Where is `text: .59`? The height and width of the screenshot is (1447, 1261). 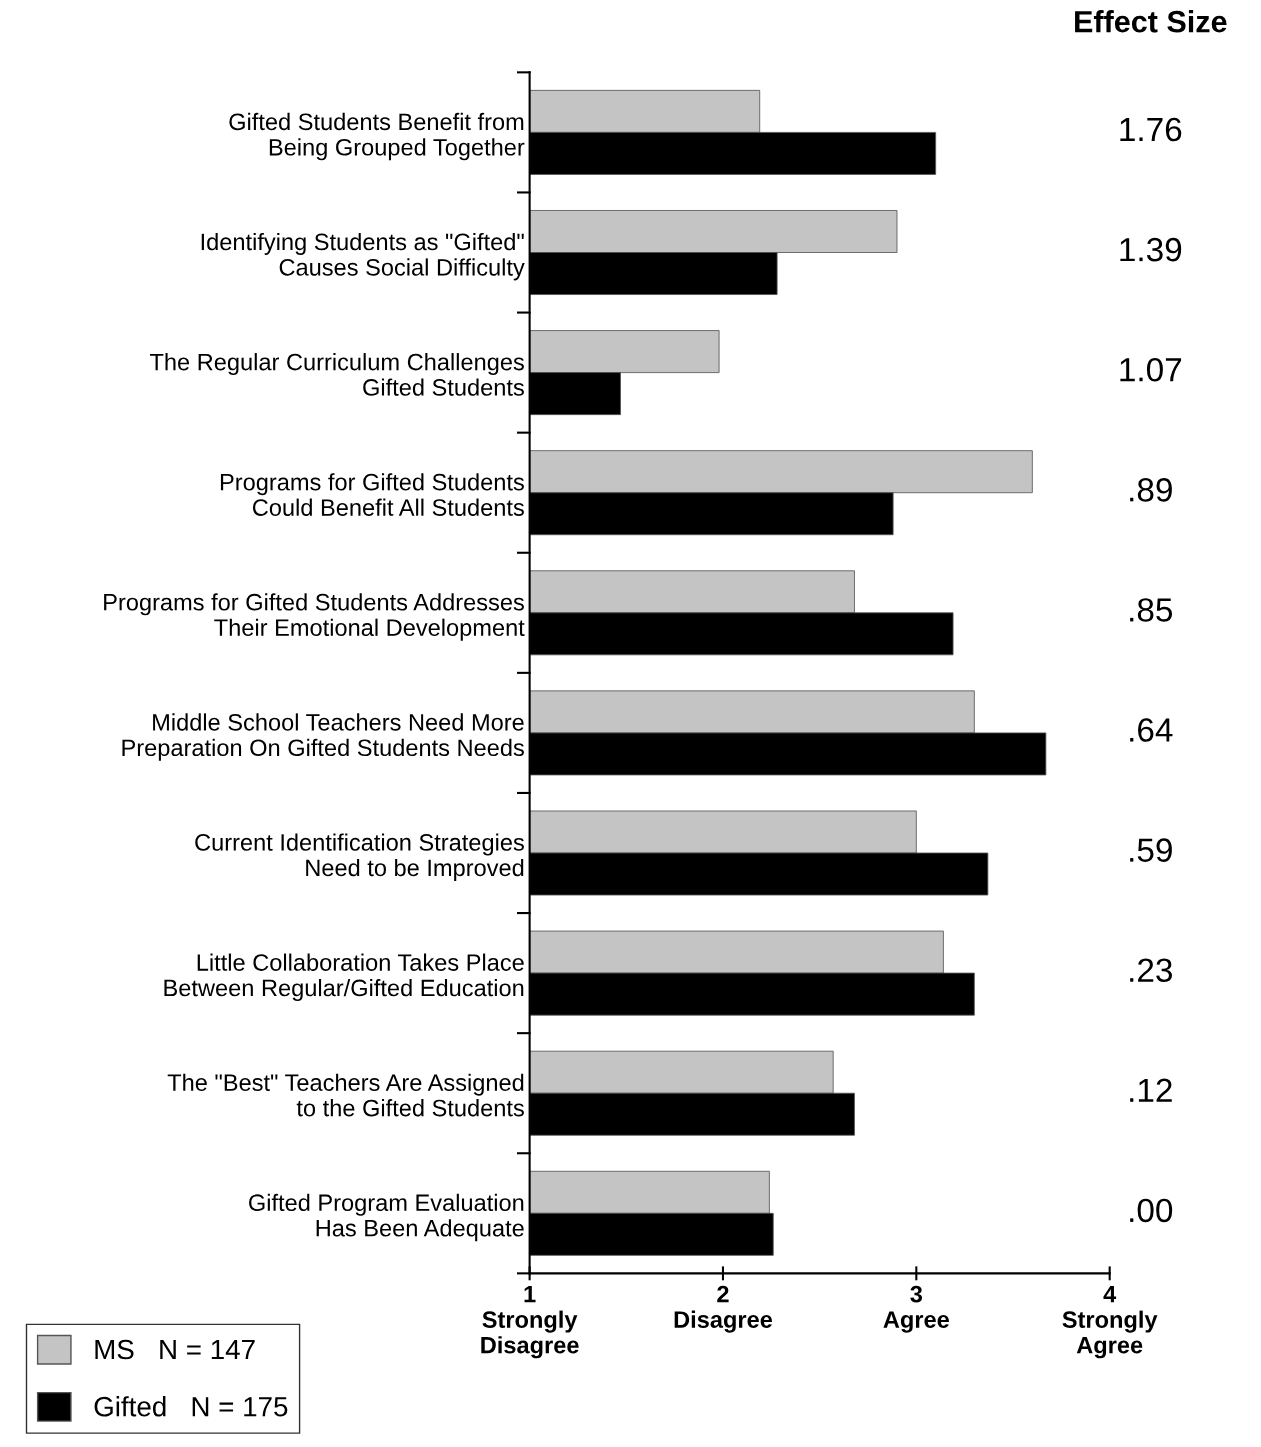
text: .59 is located at coordinates (1151, 850).